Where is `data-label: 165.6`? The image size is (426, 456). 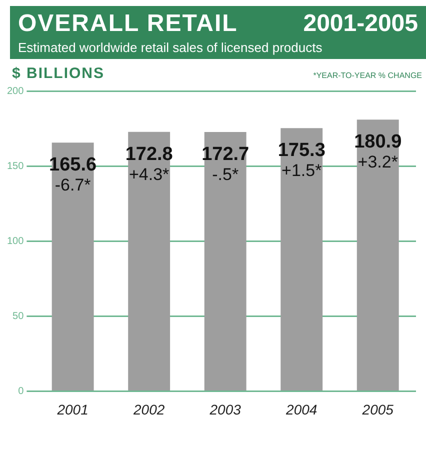 data-label: 165.6 is located at coordinates (73, 165).